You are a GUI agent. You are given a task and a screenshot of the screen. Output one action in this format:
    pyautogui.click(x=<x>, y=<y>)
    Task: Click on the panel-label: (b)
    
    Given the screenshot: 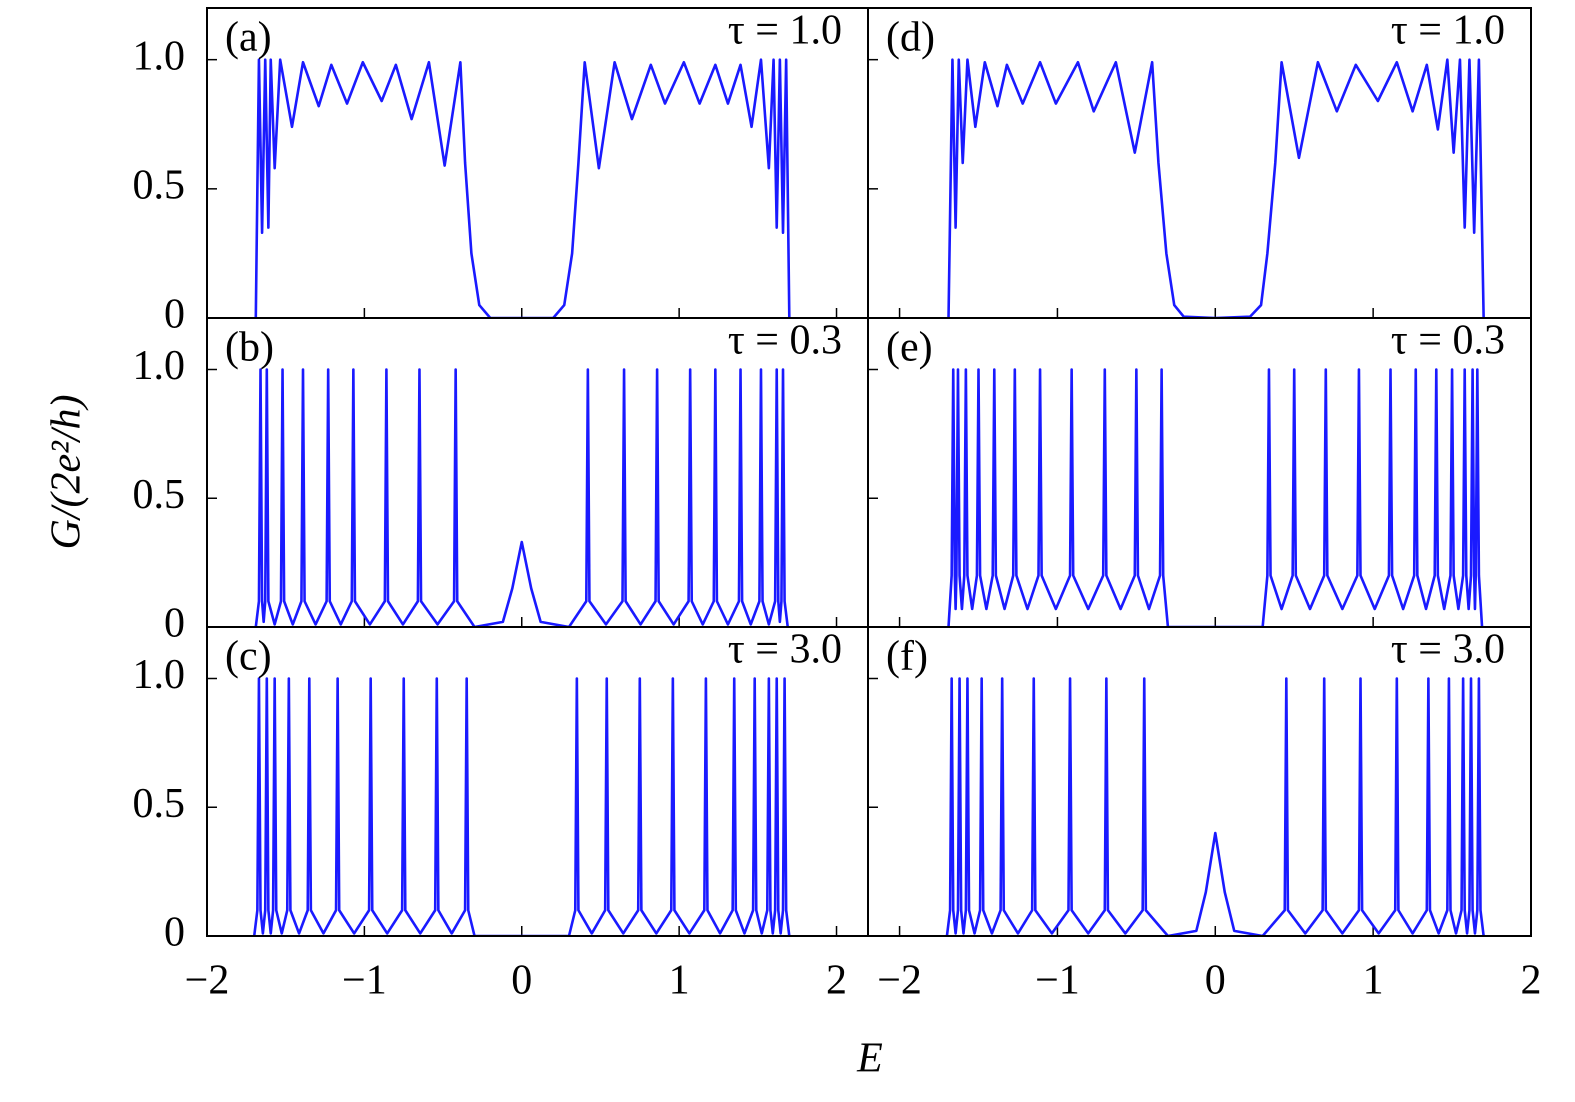 What is the action you would take?
    pyautogui.click(x=249, y=348)
    